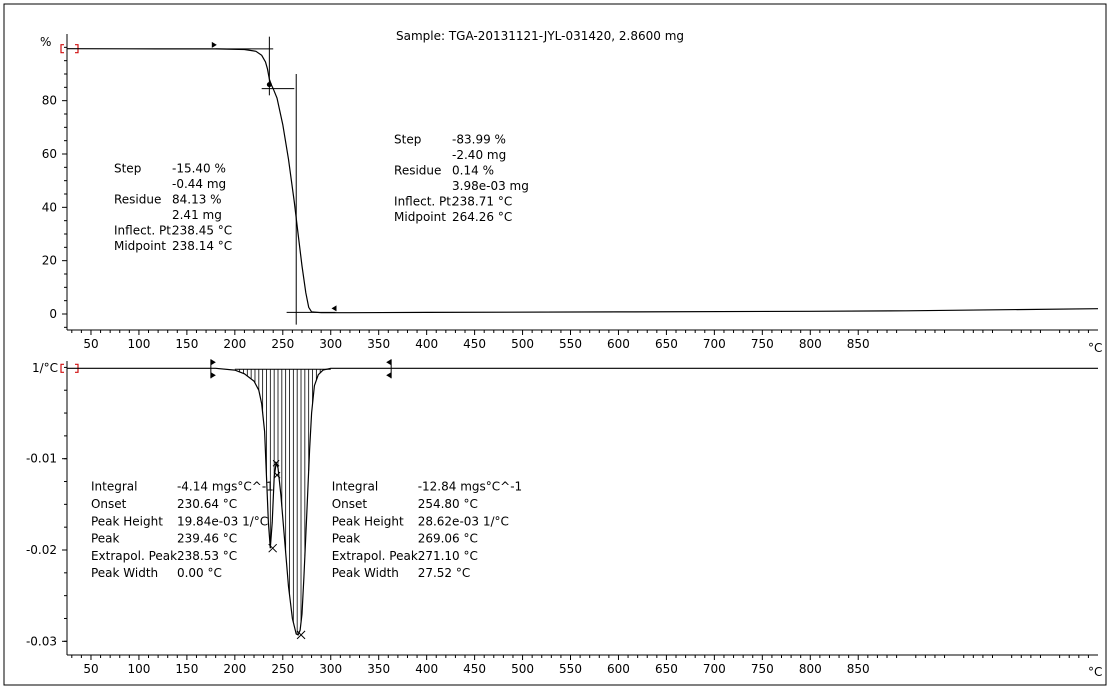 The image size is (1110, 693). I want to click on tga-x-tick-label: 350, so click(378, 344).